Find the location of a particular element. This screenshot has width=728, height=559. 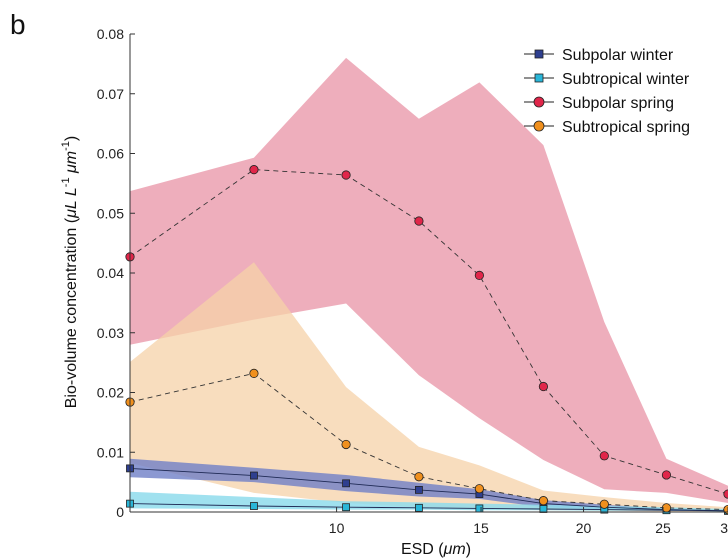

x-tick-label: 20 is located at coordinates (584, 528).